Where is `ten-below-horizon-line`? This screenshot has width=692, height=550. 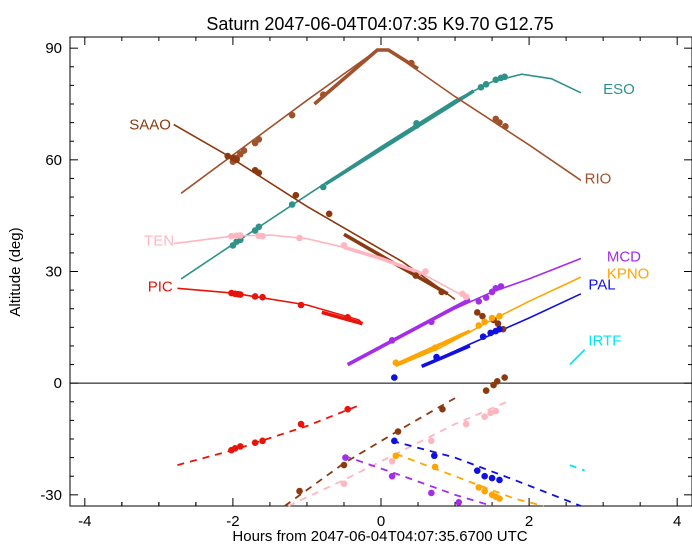
ten-below-horizon-line is located at coordinates (398, 453).